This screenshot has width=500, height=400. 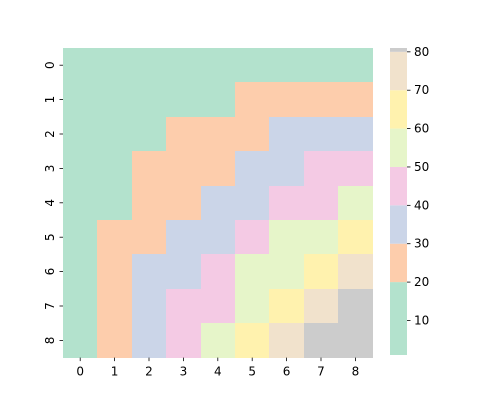 I want to click on colorbar-tick-label: 20, so click(x=421, y=282).